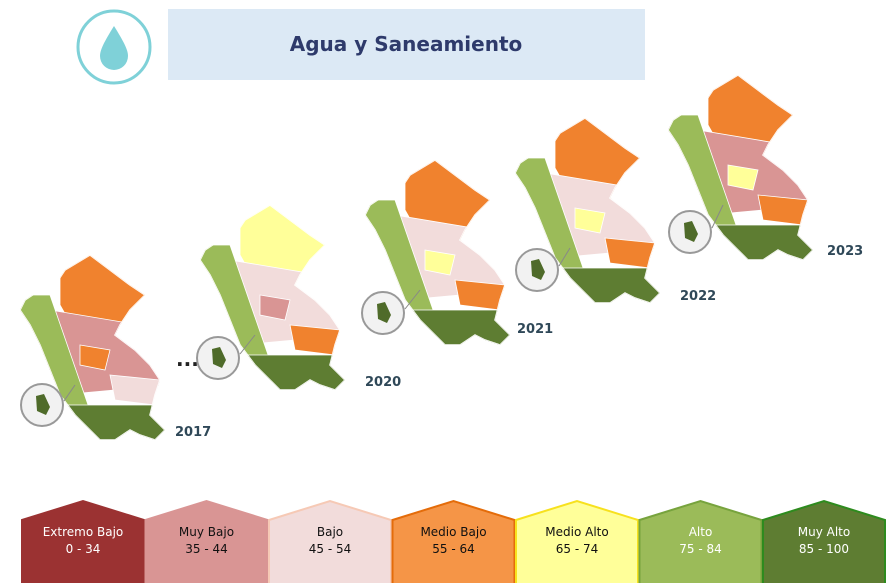 Image resolution: width=890 pixels, height=583 pixels. What do you see at coordinates (114, 48) in the screenshot?
I see `water-drop-icon` at bounding box center [114, 48].